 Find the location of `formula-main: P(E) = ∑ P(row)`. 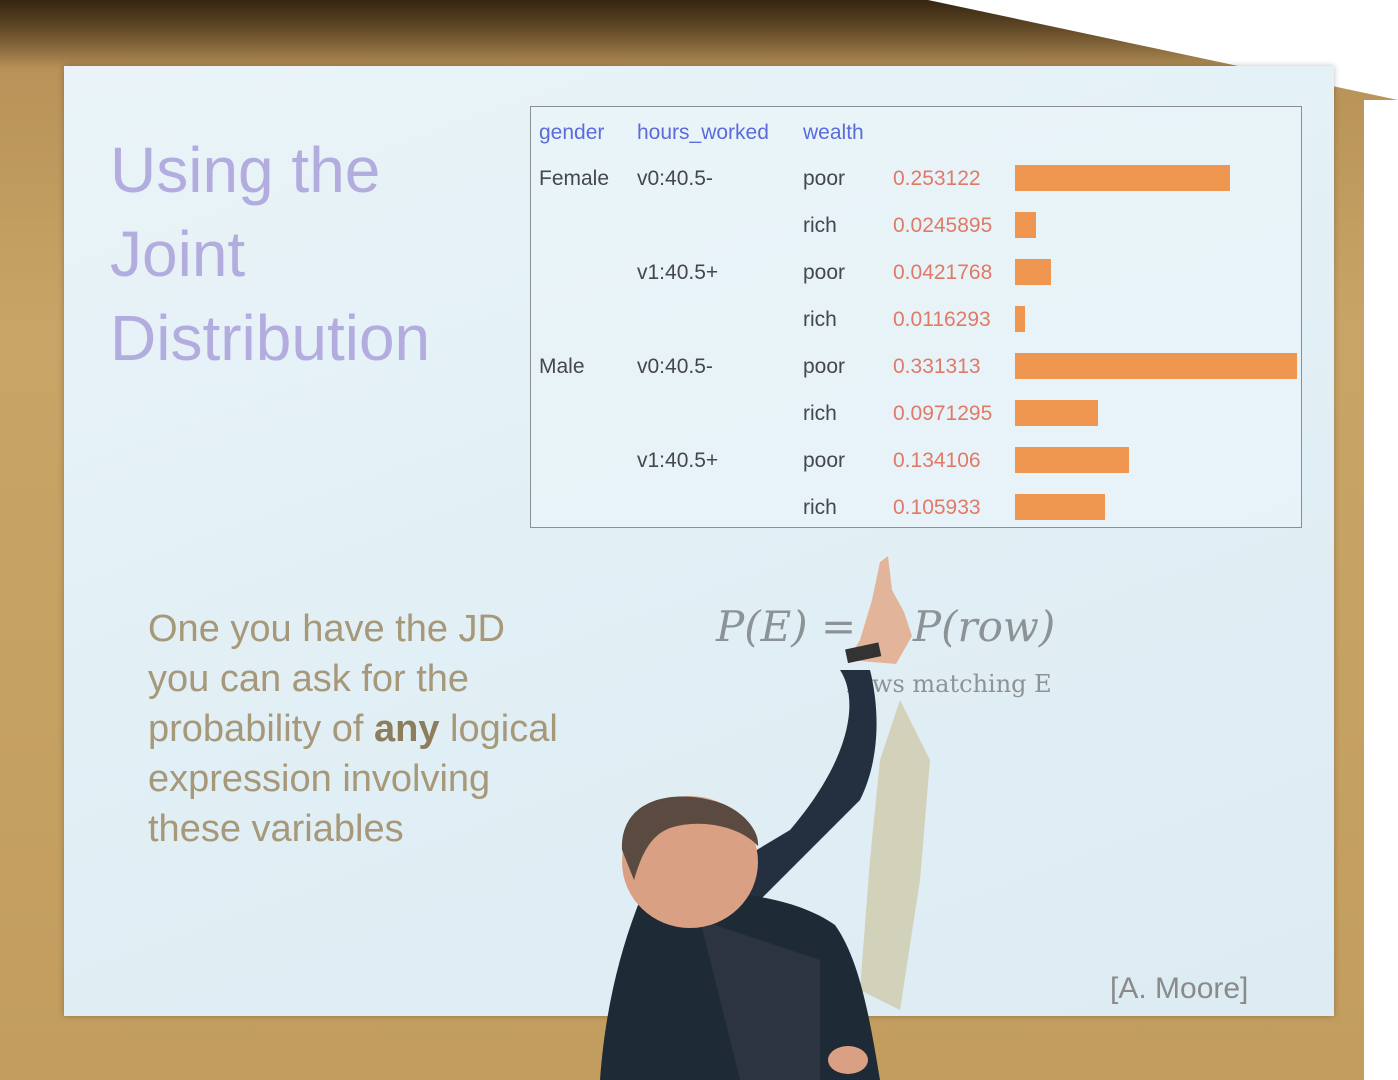

formula-main: P(E) = ∑ P(row) is located at coordinates (886, 626).